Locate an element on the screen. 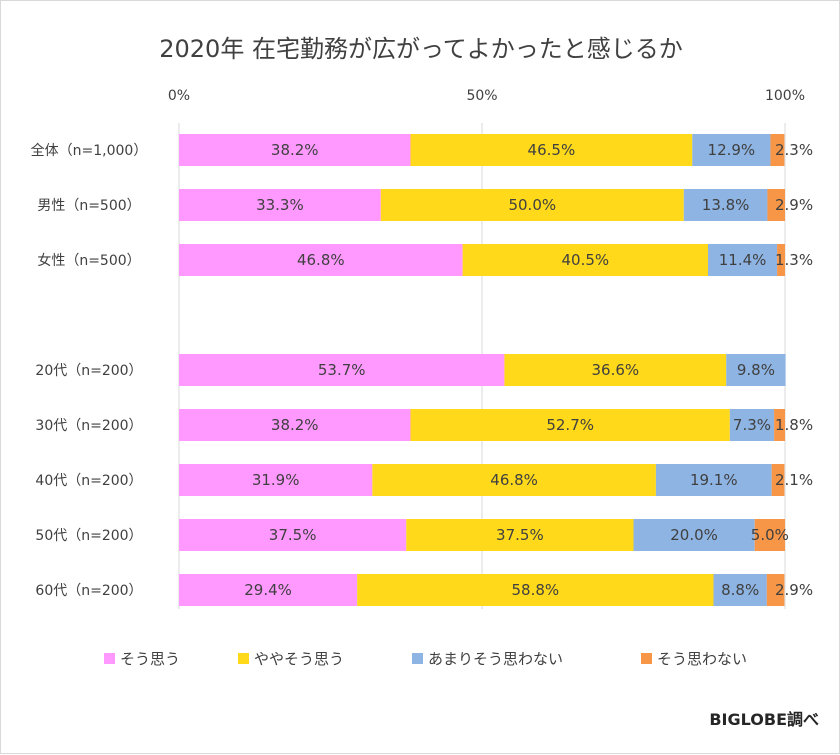 The height and width of the screenshot is (755, 840). value-label: 9.8% is located at coordinates (756, 370).